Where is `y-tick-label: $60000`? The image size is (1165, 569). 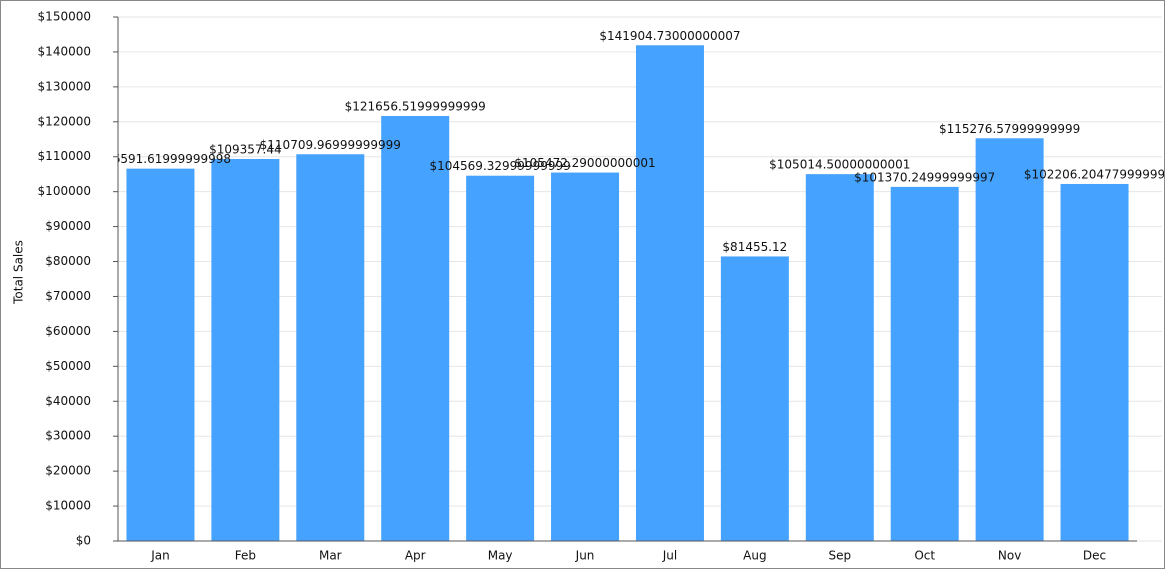
y-tick-label: $60000 is located at coordinates (68, 331).